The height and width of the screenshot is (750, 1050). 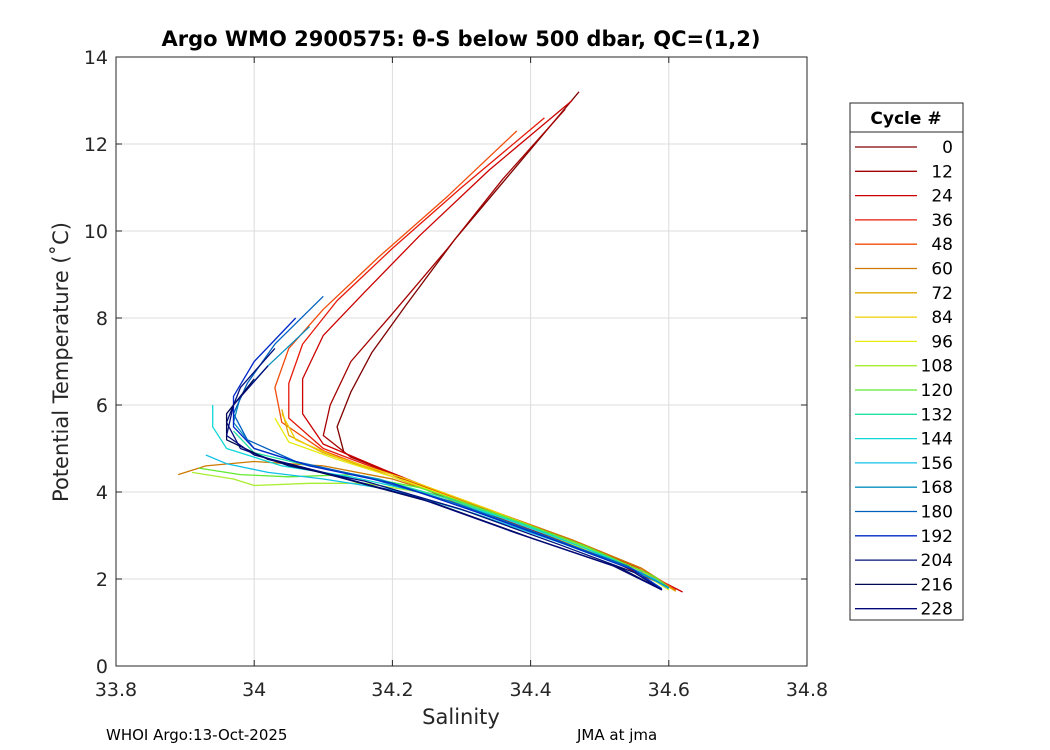 I want to click on legend-label: 48, so click(x=942, y=245).